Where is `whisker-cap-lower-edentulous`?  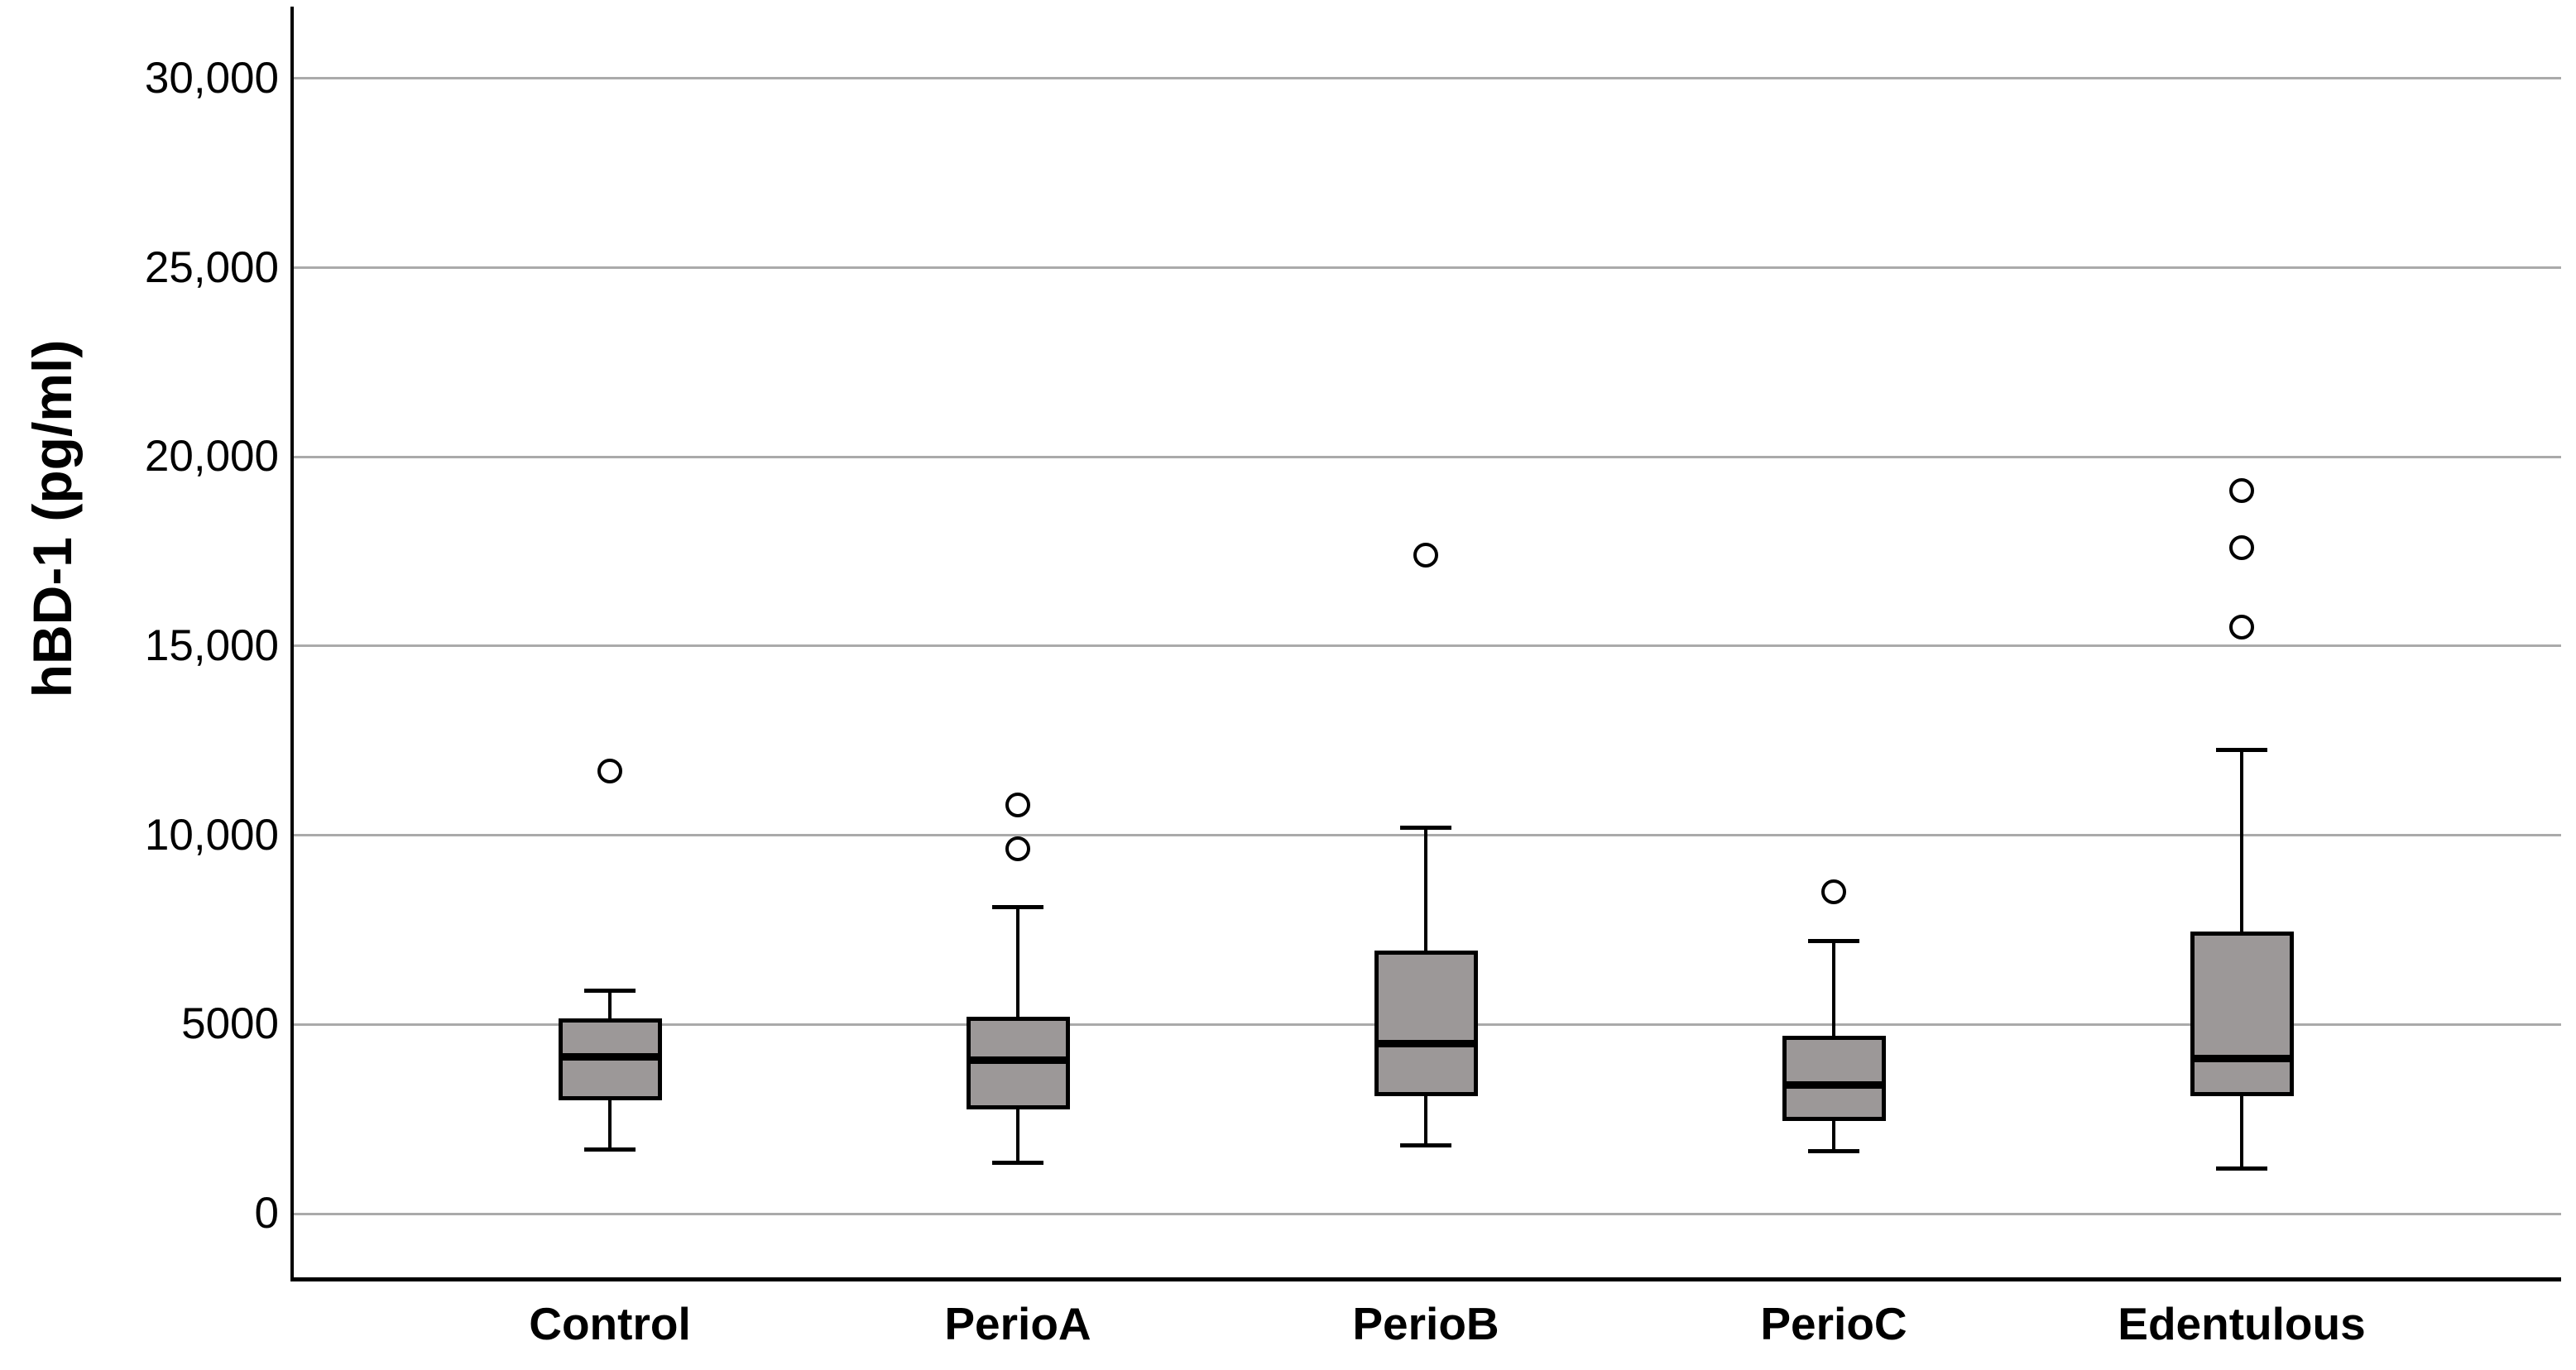 whisker-cap-lower-edentulous is located at coordinates (2241, 1168).